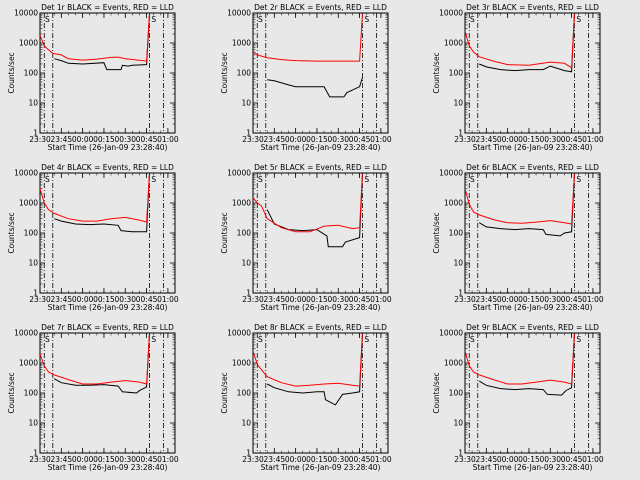  What do you see at coordinates (320, 167) in the screenshot?
I see `panel-title: Det 5r BLACK = Events, RED = LLD` at bounding box center [320, 167].